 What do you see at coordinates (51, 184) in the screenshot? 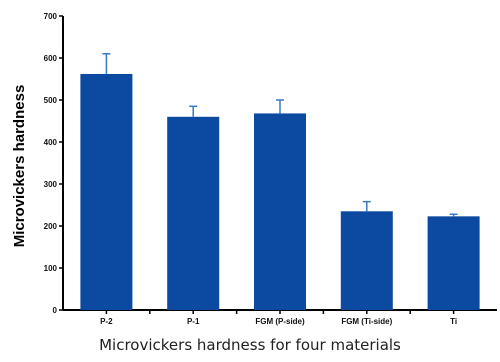
I see `y-tick-label: 300` at bounding box center [51, 184].